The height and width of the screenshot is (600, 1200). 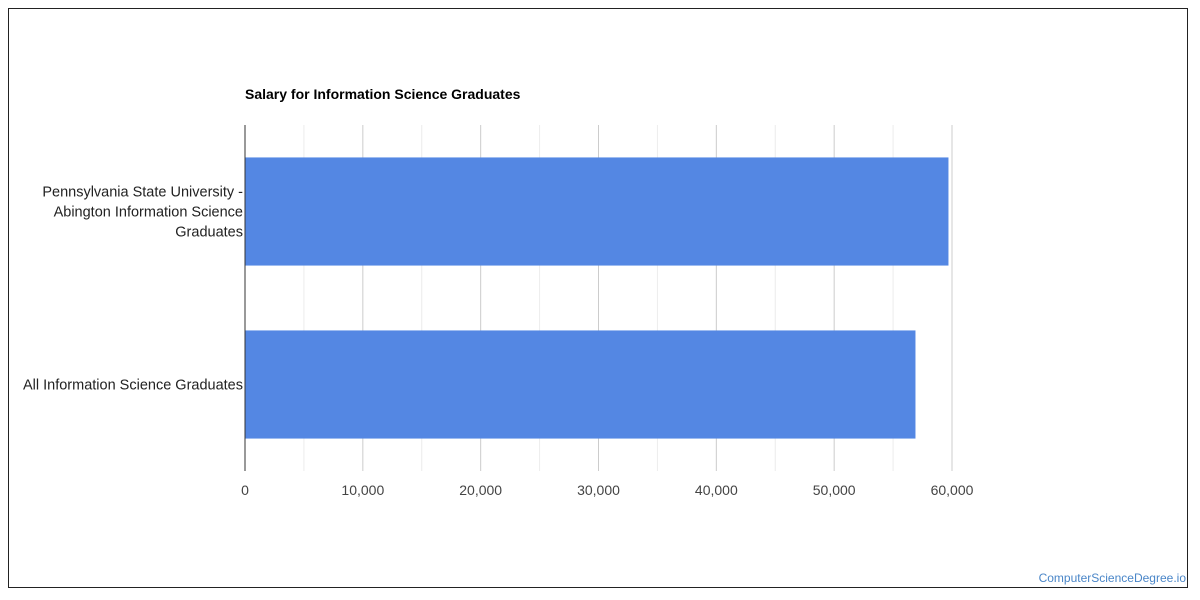 I want to click on x-tick-label: 20,000, so click(x=480, y=490).